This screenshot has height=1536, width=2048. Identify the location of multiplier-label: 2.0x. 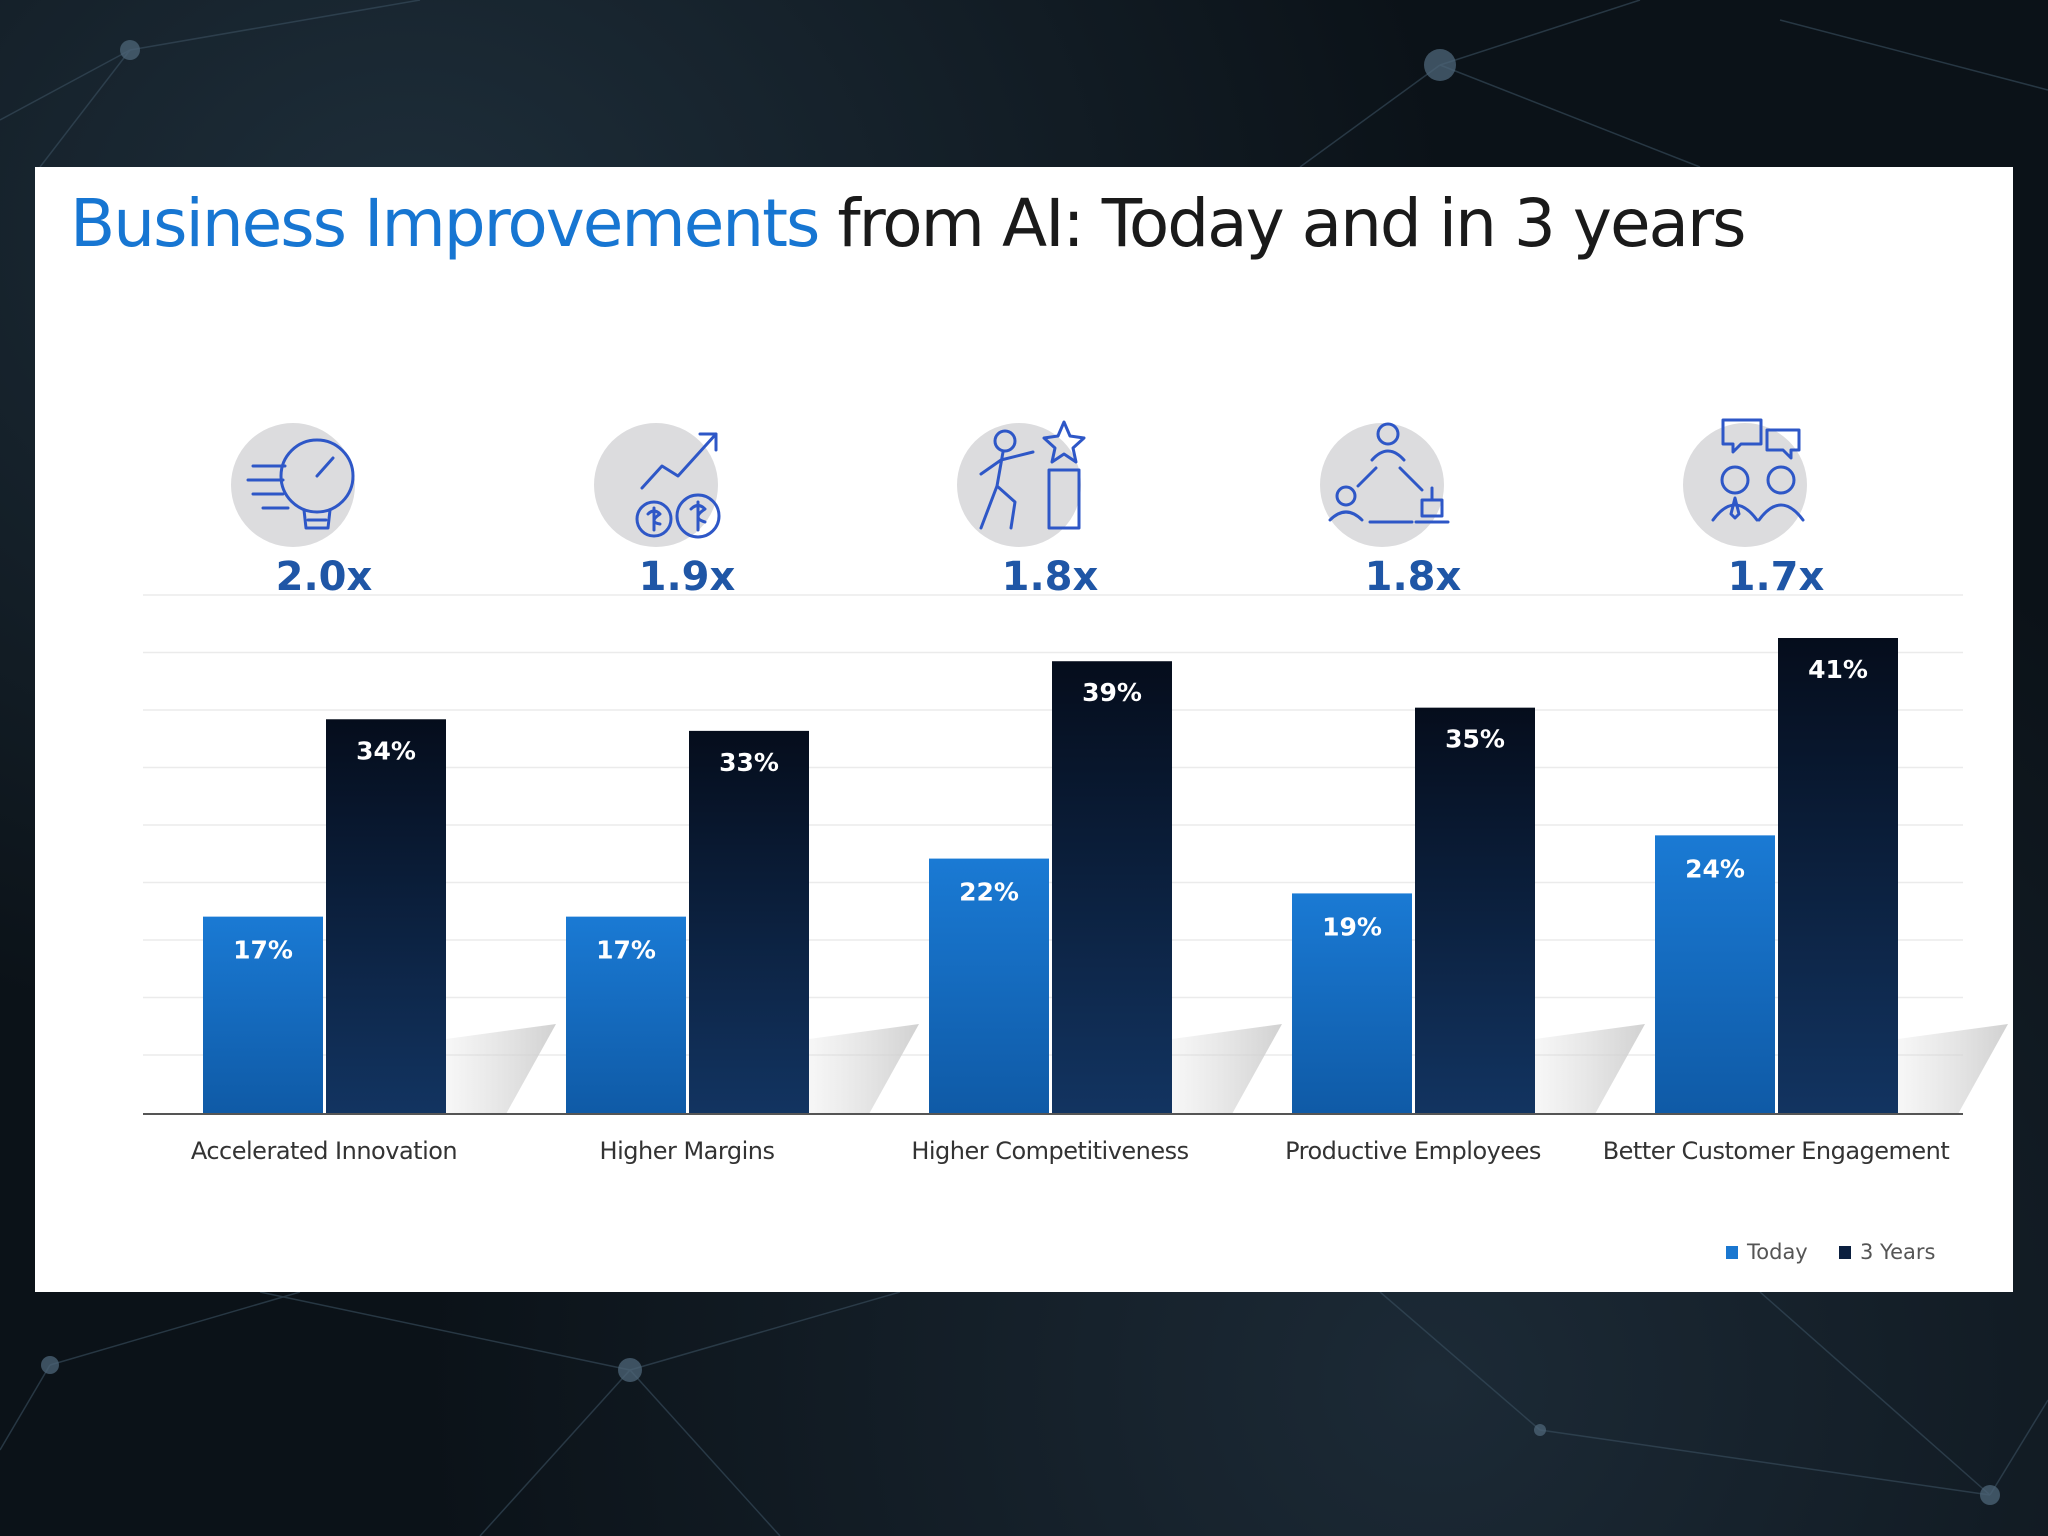
(324, 577).